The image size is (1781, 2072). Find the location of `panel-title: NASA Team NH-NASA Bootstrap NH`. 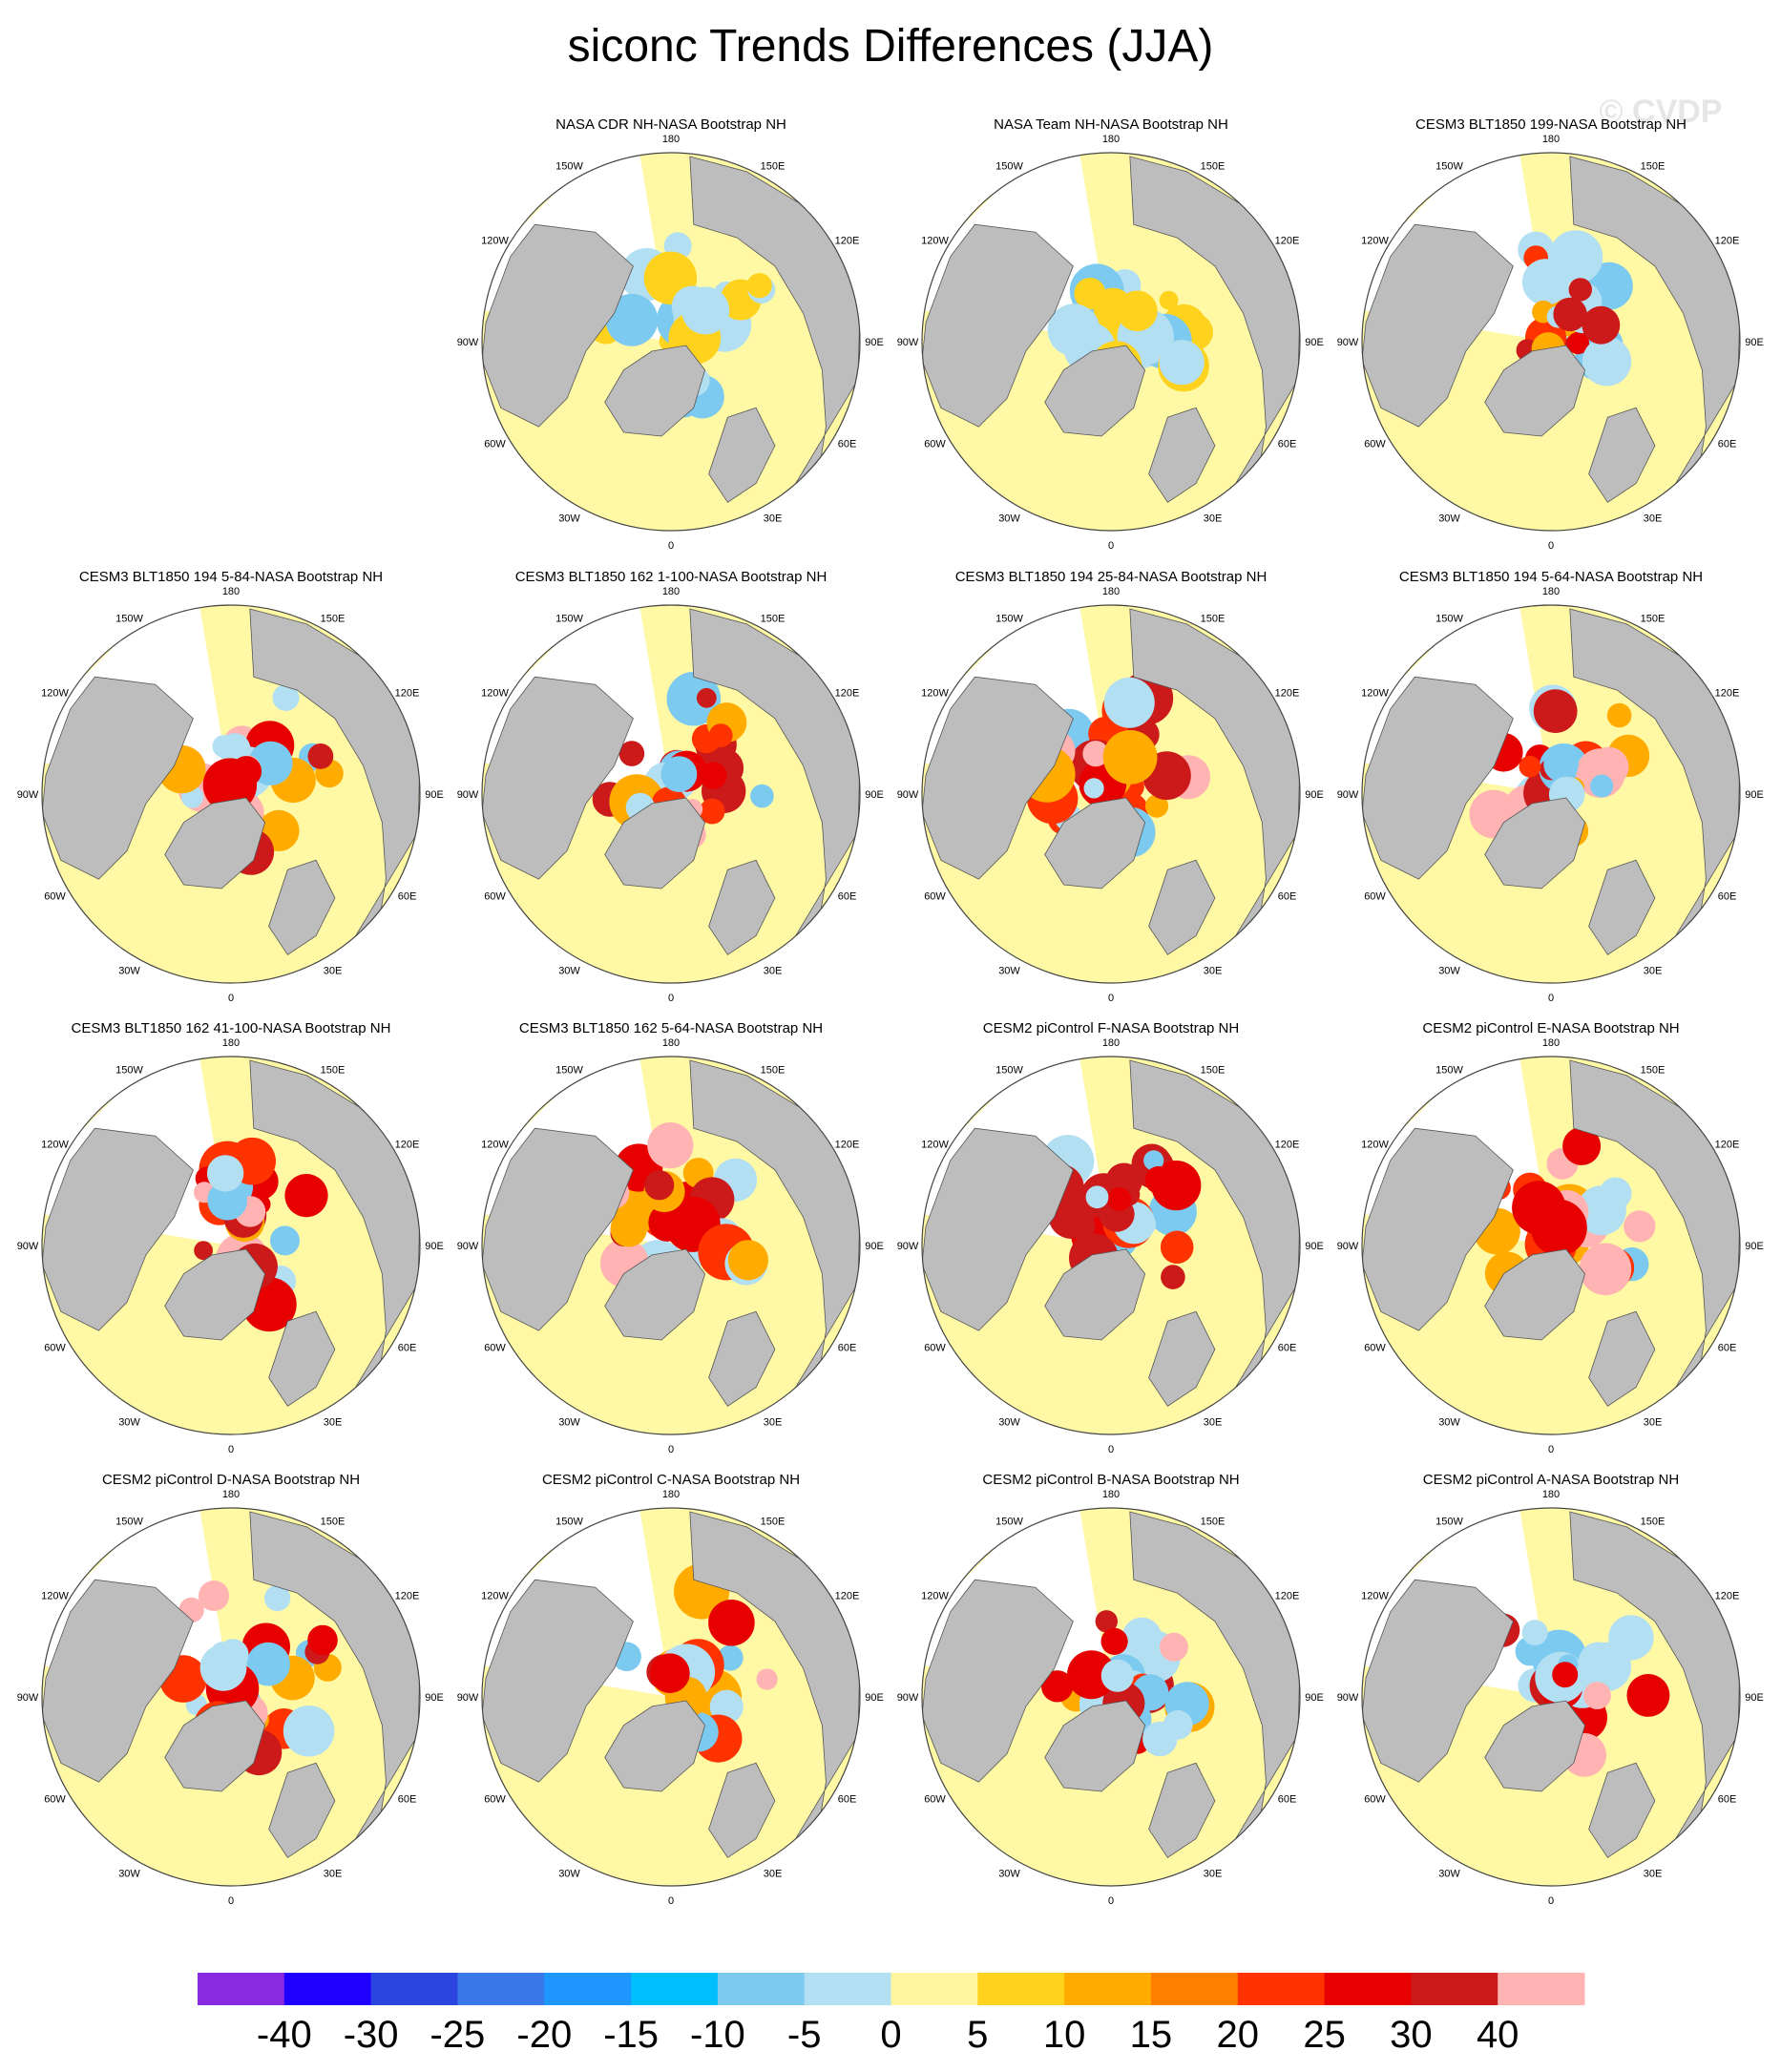

panel-title: NASA Team NH-NASA Bootstrap NH is located at coordinates (1111, 124).